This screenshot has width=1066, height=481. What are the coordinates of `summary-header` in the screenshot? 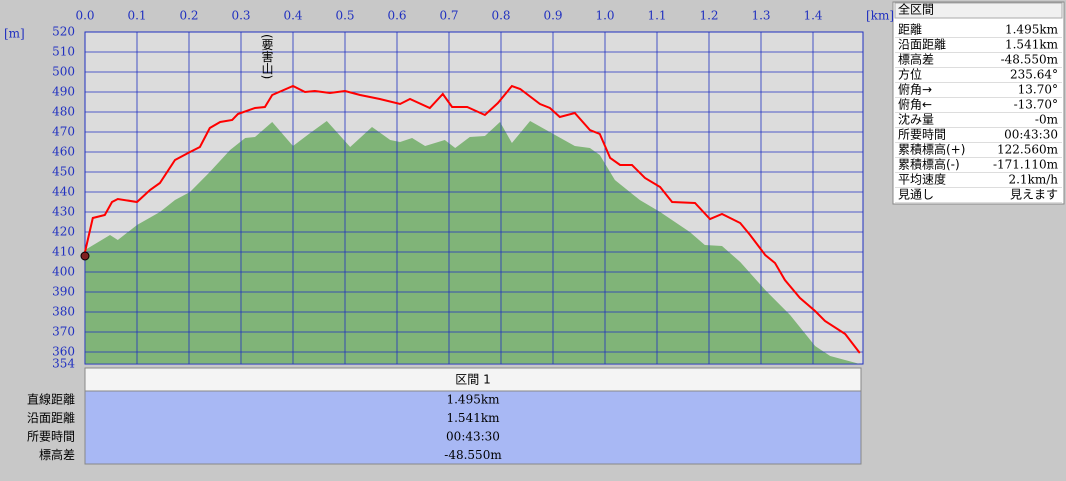 It's located at (978, 10).